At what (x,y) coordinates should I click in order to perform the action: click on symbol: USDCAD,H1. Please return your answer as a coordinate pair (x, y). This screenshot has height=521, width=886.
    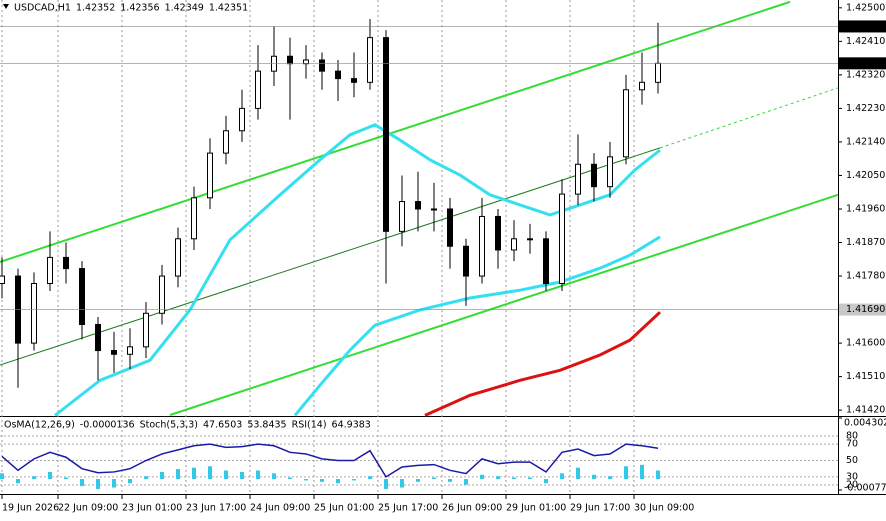
    Looking at the image, I should click on (42, 8).